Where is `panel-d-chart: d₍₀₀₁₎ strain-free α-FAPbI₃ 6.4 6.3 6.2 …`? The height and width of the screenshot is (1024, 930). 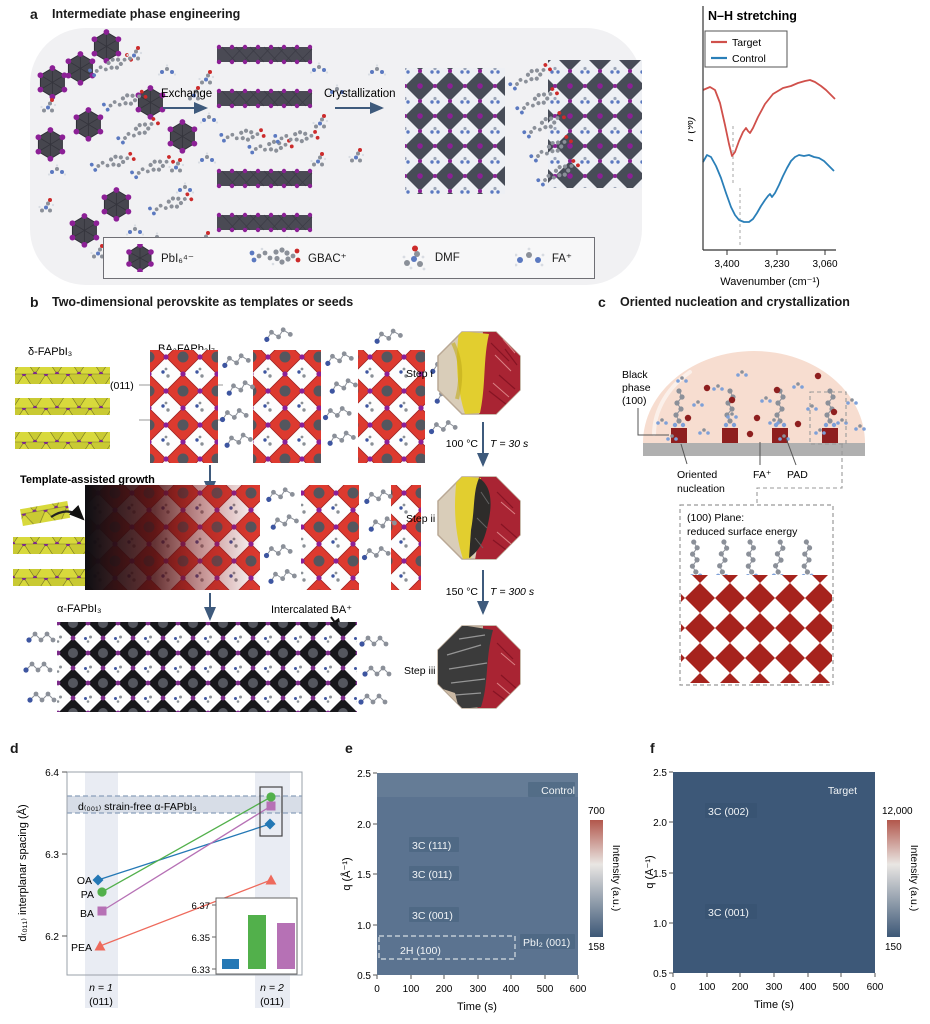
panel-d-chart: d₍₀₀₁₎ strain-free α-FAPbI₃ 6.4 6.3 6.2 … is located at coordinates (159, 888).